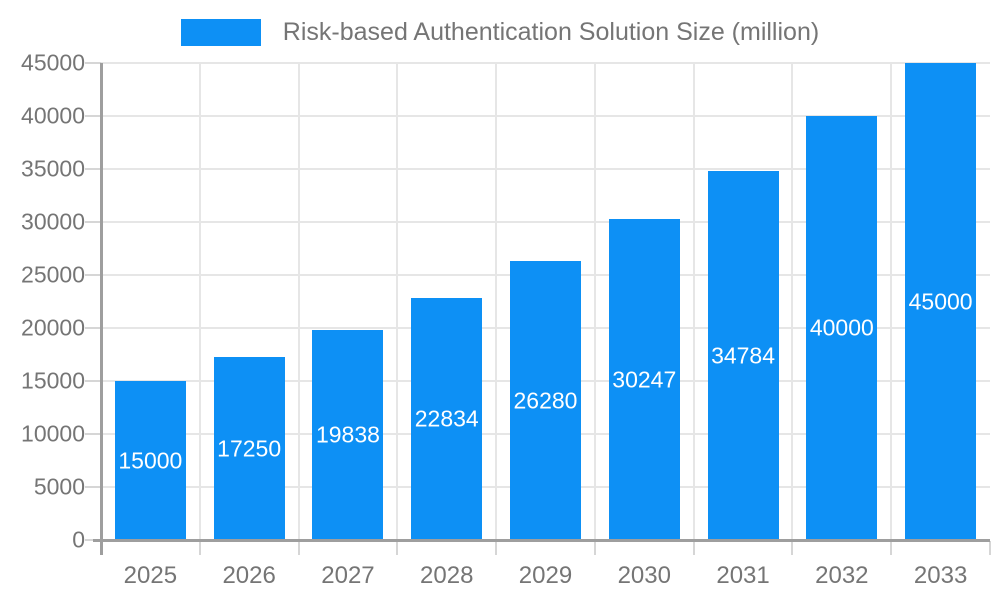 The width and height of the screenshot is (1000, 600). I want to click on legend-swatch, so click(220, 32).